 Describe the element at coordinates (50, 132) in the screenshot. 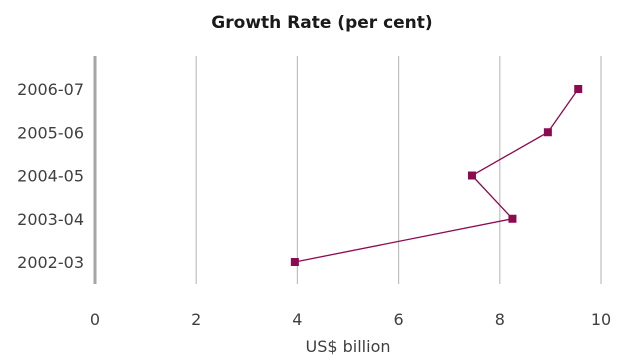

I see `y-tick-label: 2005-06` at that location.